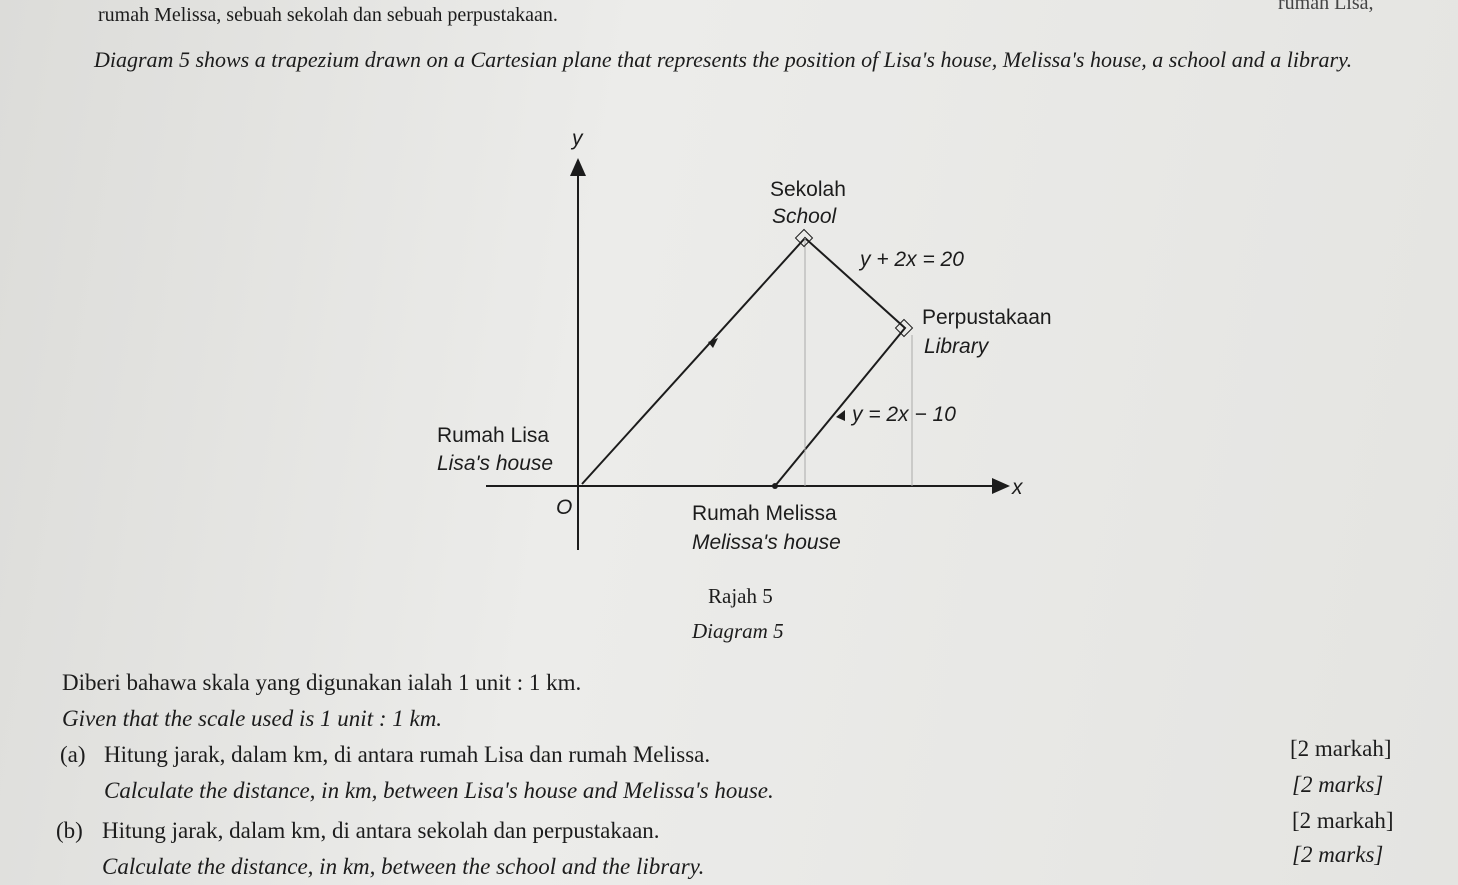  I want to click on library-label: Library, so click(957, 346).